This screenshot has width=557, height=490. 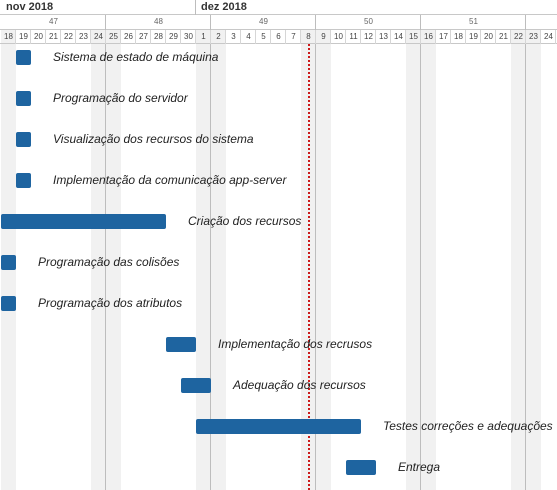 I want to click on task-label: Entrega, so click(x=419, y=467).